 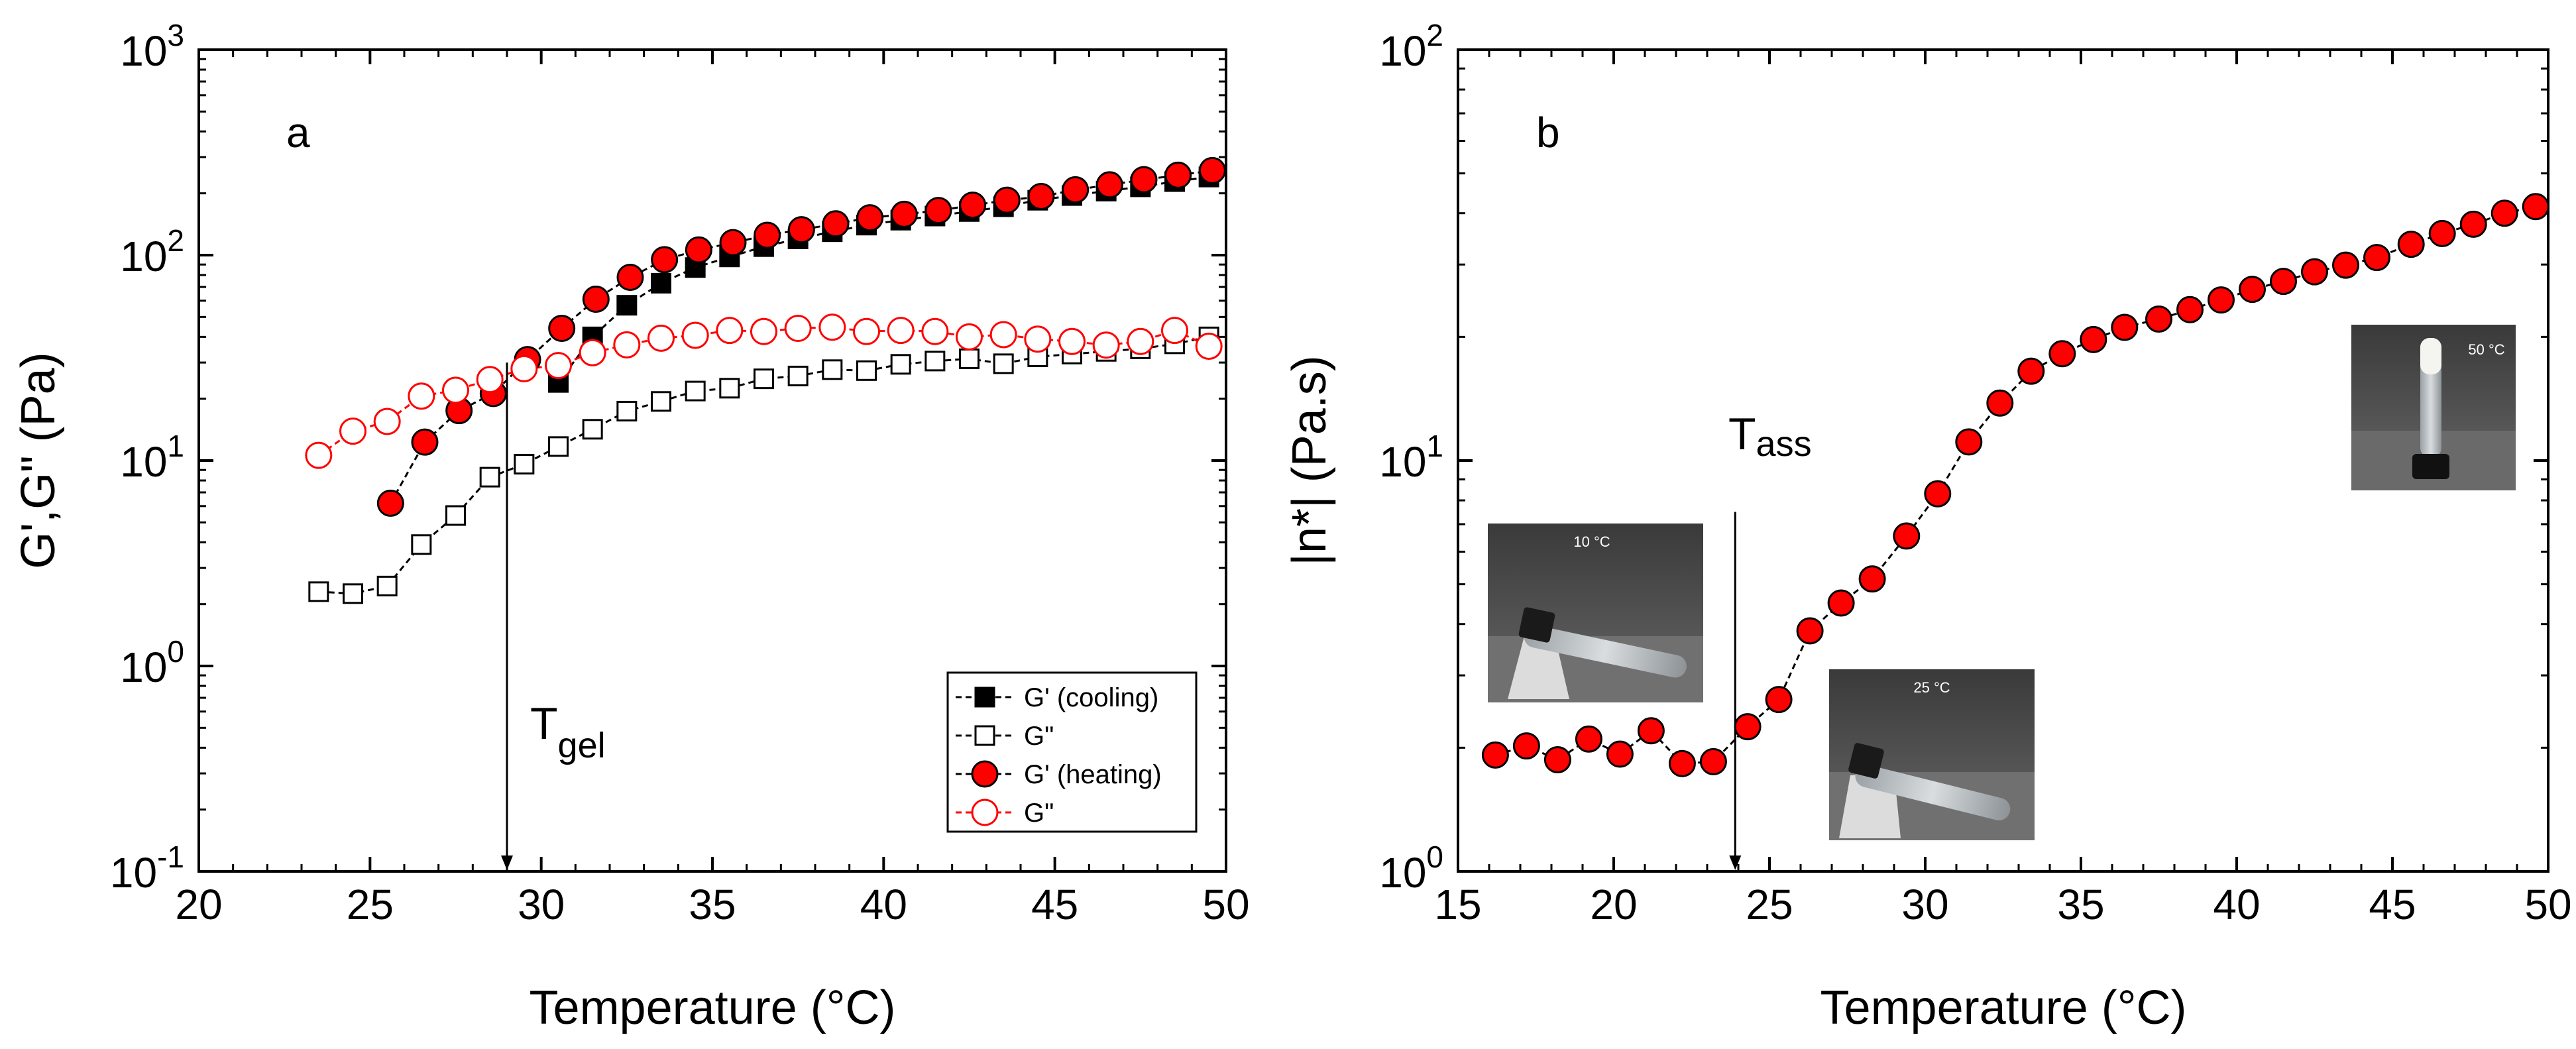 What do you see at coordinates (507, 863) in the screenshot?
I see `panel-a-tgel-arrowhead` at bounding box center [507, 863].